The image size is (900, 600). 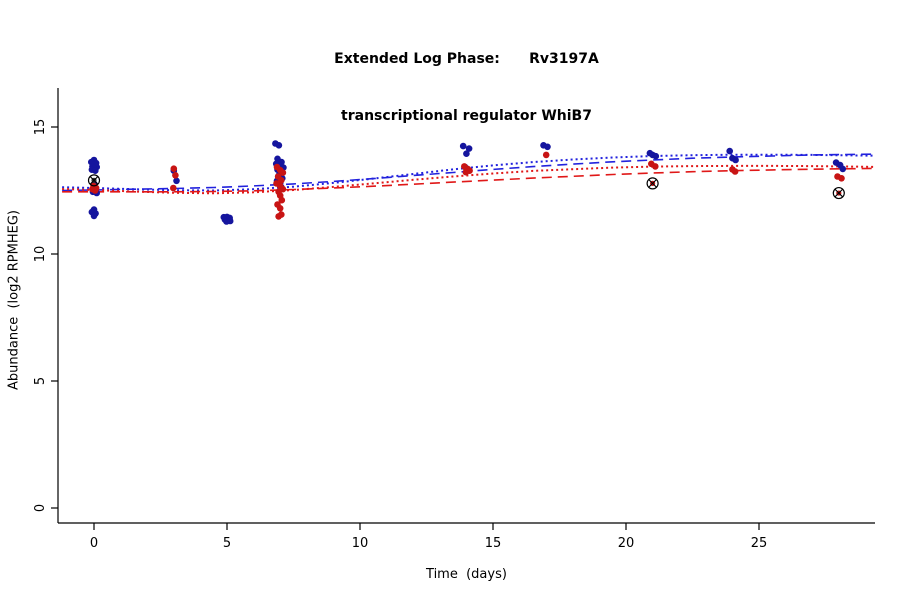 What do you see at coordinates (40, 381) in the screenshot?
I see `y-tick-label: 5` at bounding box center [40, 381].